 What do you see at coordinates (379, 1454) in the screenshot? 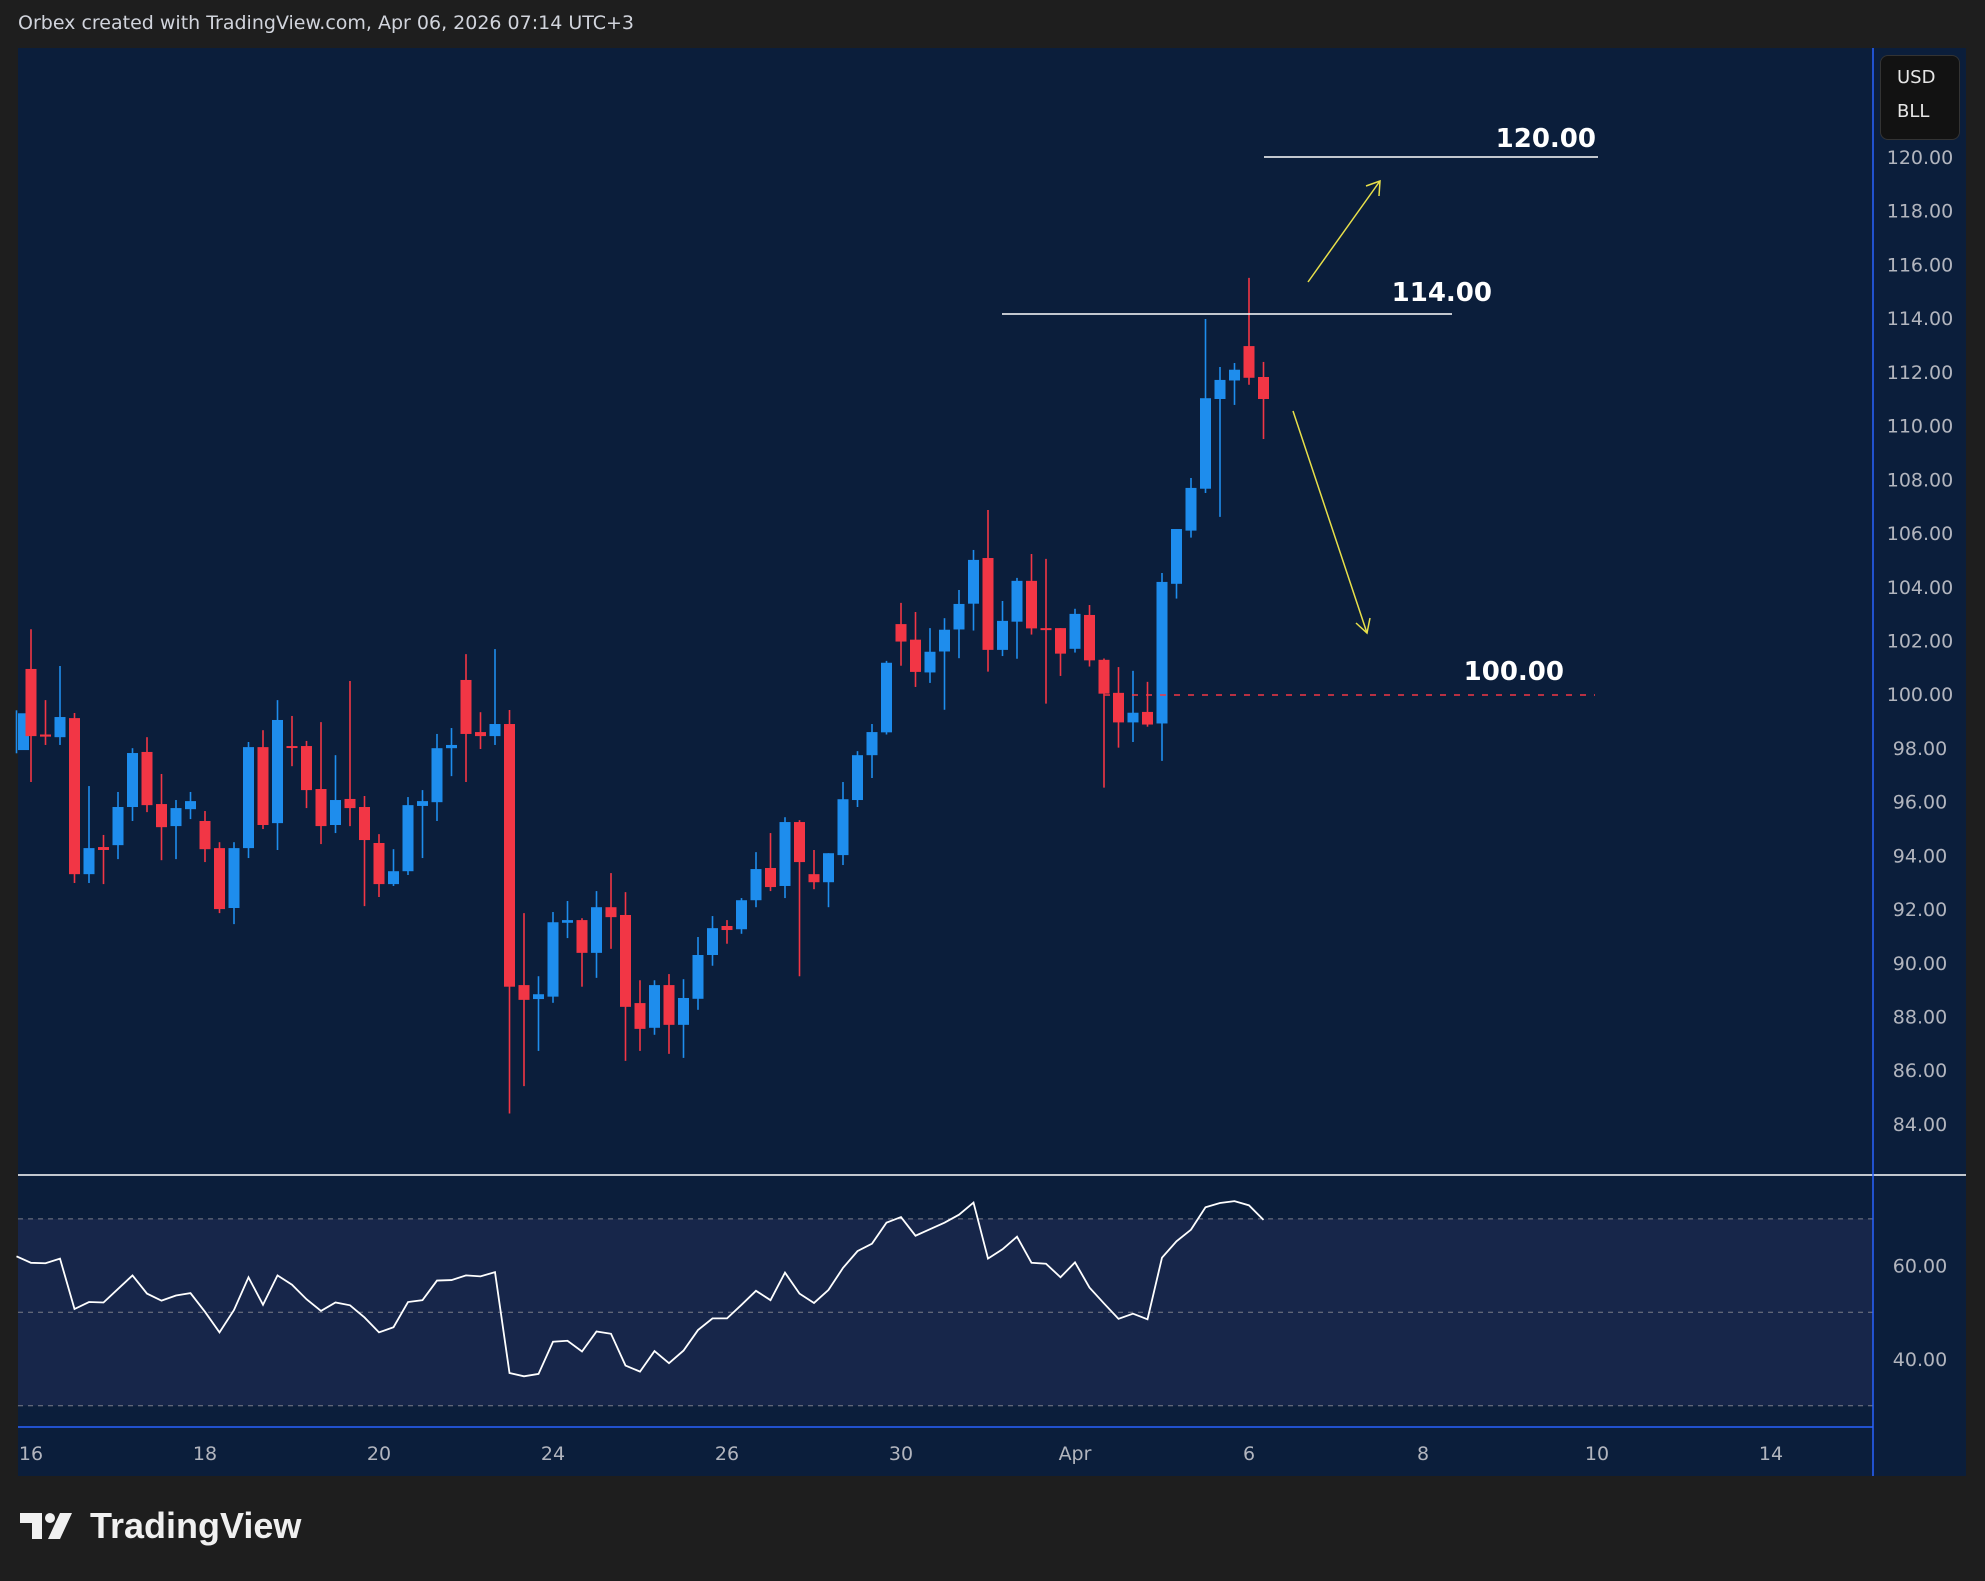
I see `time-tick-label: 20` at bounding box center [379, 1454].